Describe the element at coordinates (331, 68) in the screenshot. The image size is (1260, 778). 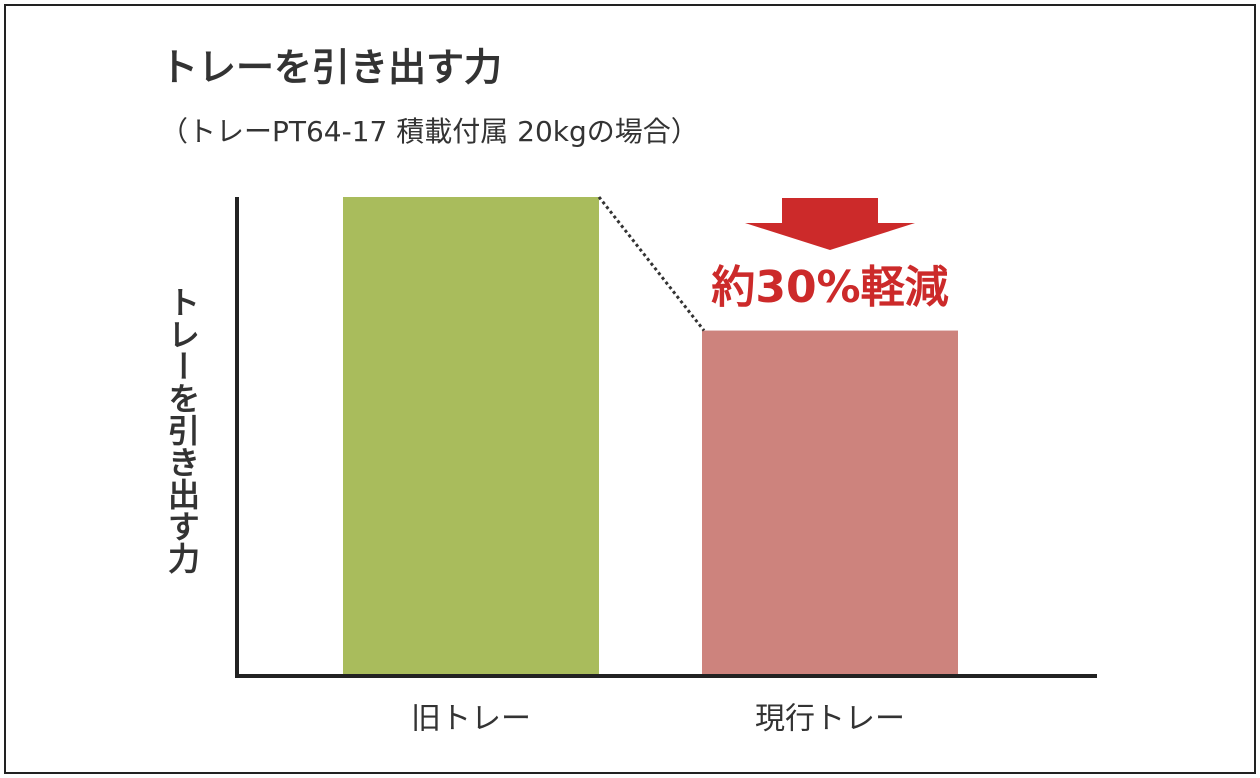
I see `chart-title: トレーを引き出す力` at that location.